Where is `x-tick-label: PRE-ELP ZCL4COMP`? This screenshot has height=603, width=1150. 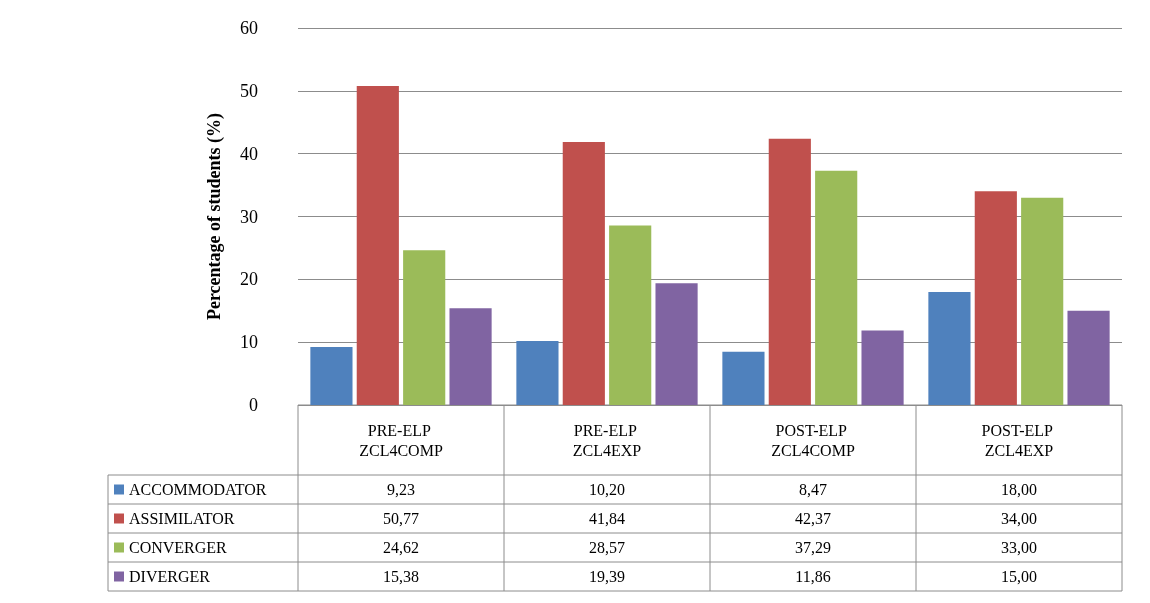 x-tick-label: PRE-ELP ZCL4COMP is located at coordinates (401, 440).